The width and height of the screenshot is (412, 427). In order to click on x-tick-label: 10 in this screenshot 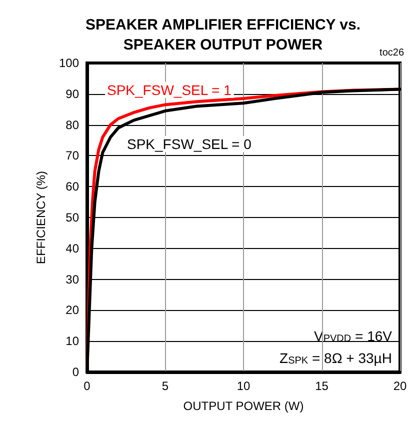, I will do `click(243, 386)`.